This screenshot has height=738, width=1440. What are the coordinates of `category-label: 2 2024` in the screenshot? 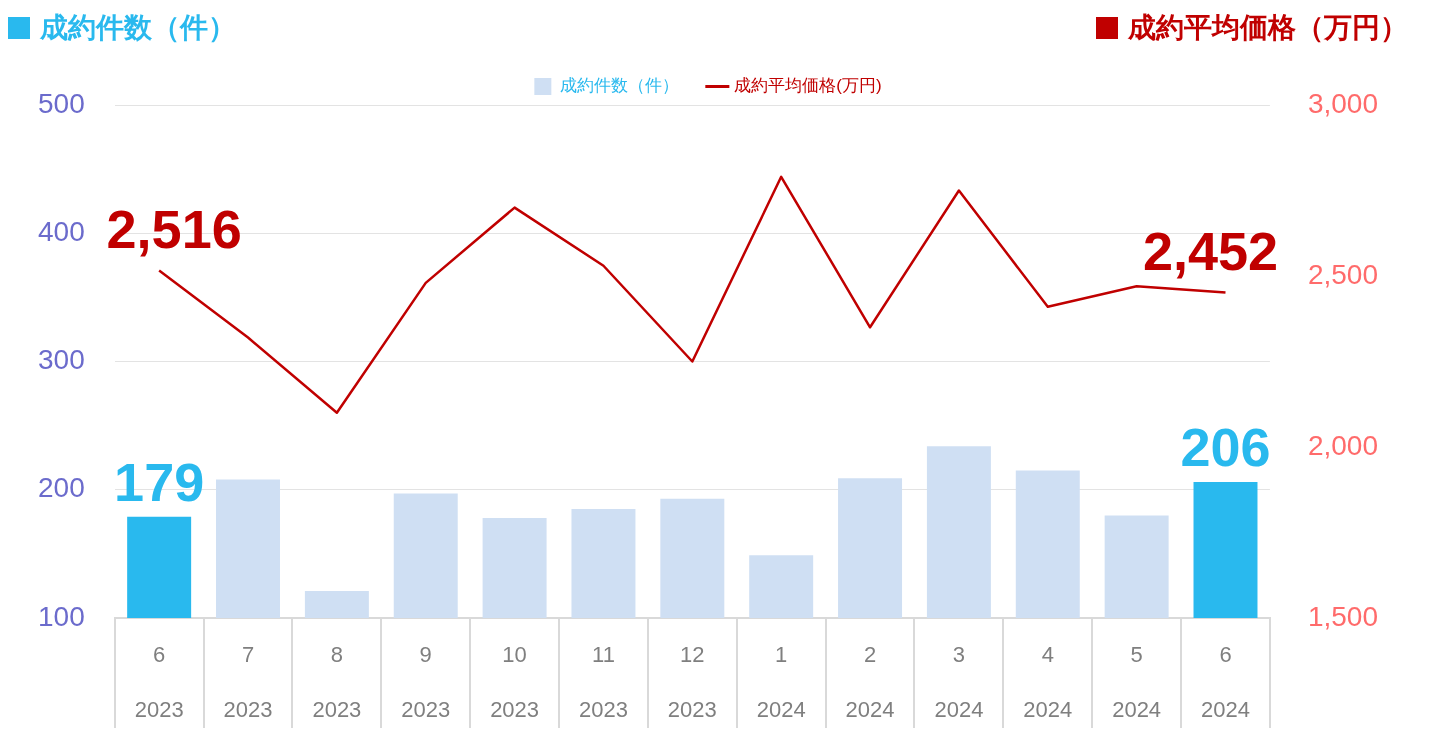 It's located at (870, 682).